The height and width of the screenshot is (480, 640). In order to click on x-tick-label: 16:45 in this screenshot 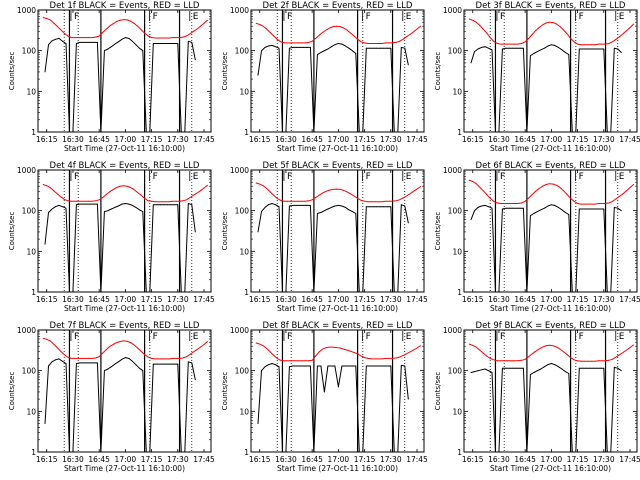, I will do `click(312, 139)`.